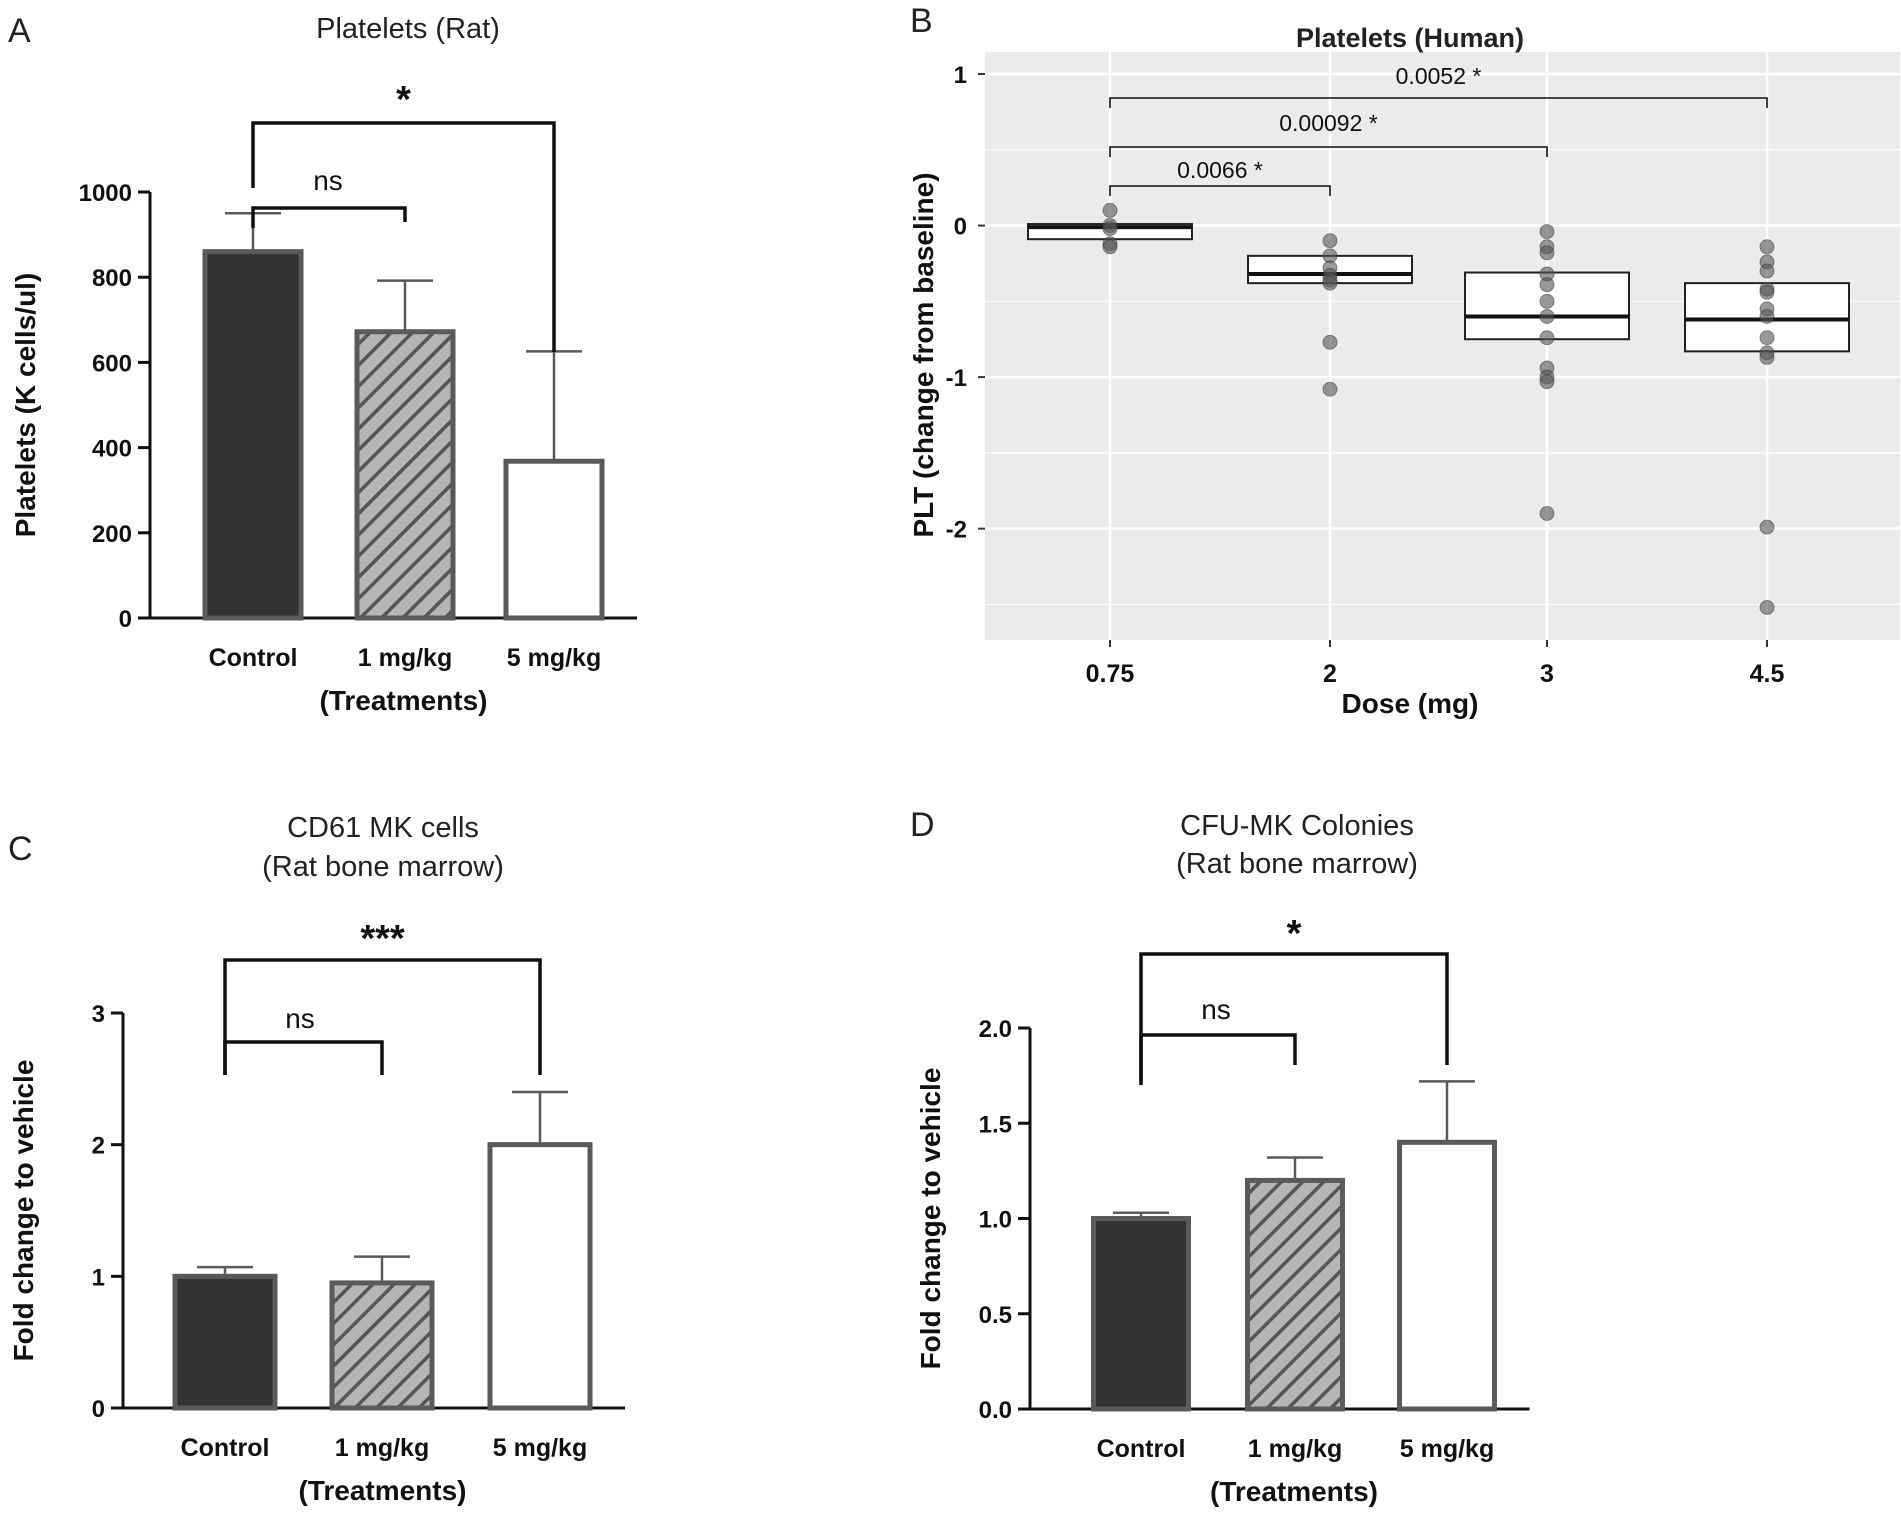 This screenshot has height=1517, width=1901. What do you see at coordinates (105, 193) in the screenshot?
I see `y-tick-label: 1000` at bounding box center [105, 193].